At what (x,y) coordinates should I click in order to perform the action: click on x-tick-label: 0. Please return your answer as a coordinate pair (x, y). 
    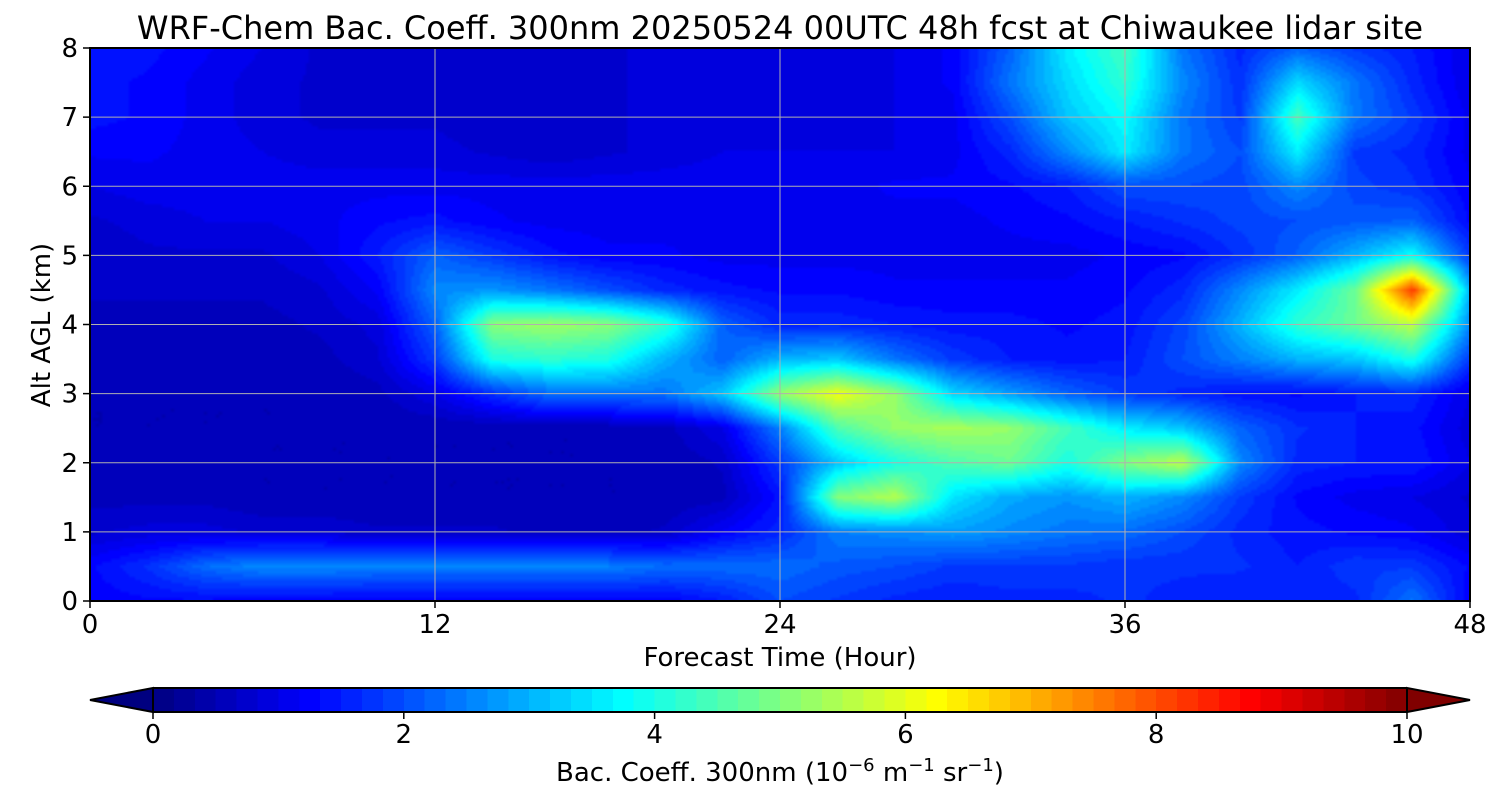
    Looking at the image, I should click on (90, 625).